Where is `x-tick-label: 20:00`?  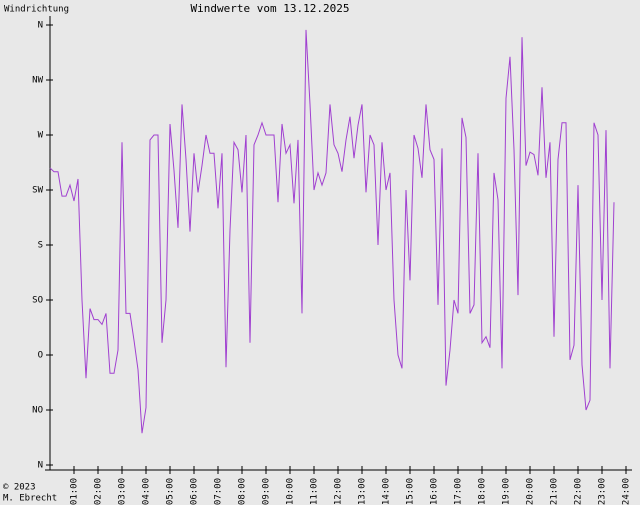 x-tick-label: 20:00 is located at coordinates (531, 491).